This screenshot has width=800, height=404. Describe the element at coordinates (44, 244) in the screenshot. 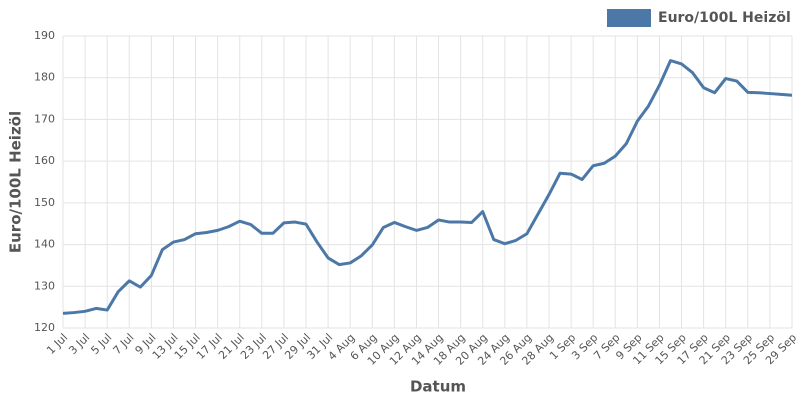

I see `y-tick-label: 140` at that location.